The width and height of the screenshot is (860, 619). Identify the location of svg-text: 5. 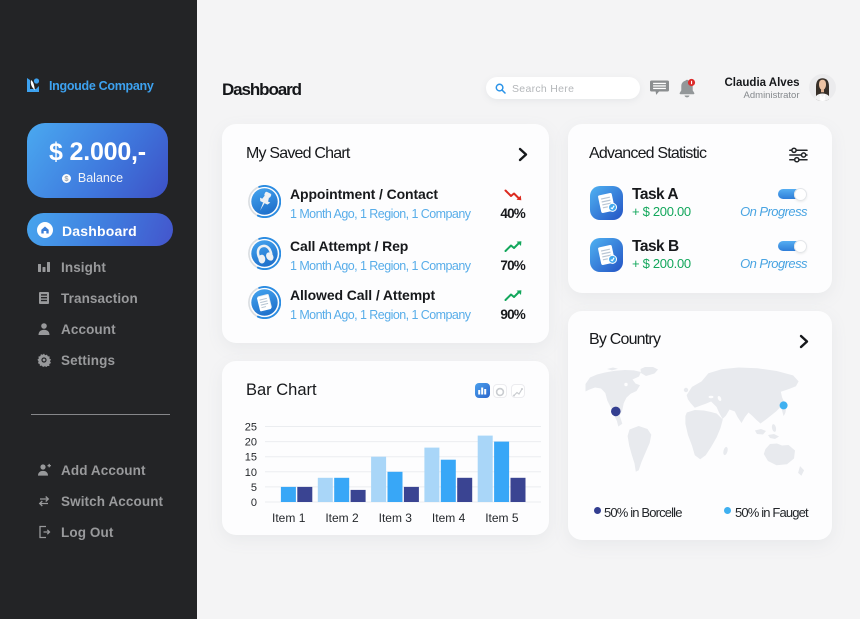
(254, 488).